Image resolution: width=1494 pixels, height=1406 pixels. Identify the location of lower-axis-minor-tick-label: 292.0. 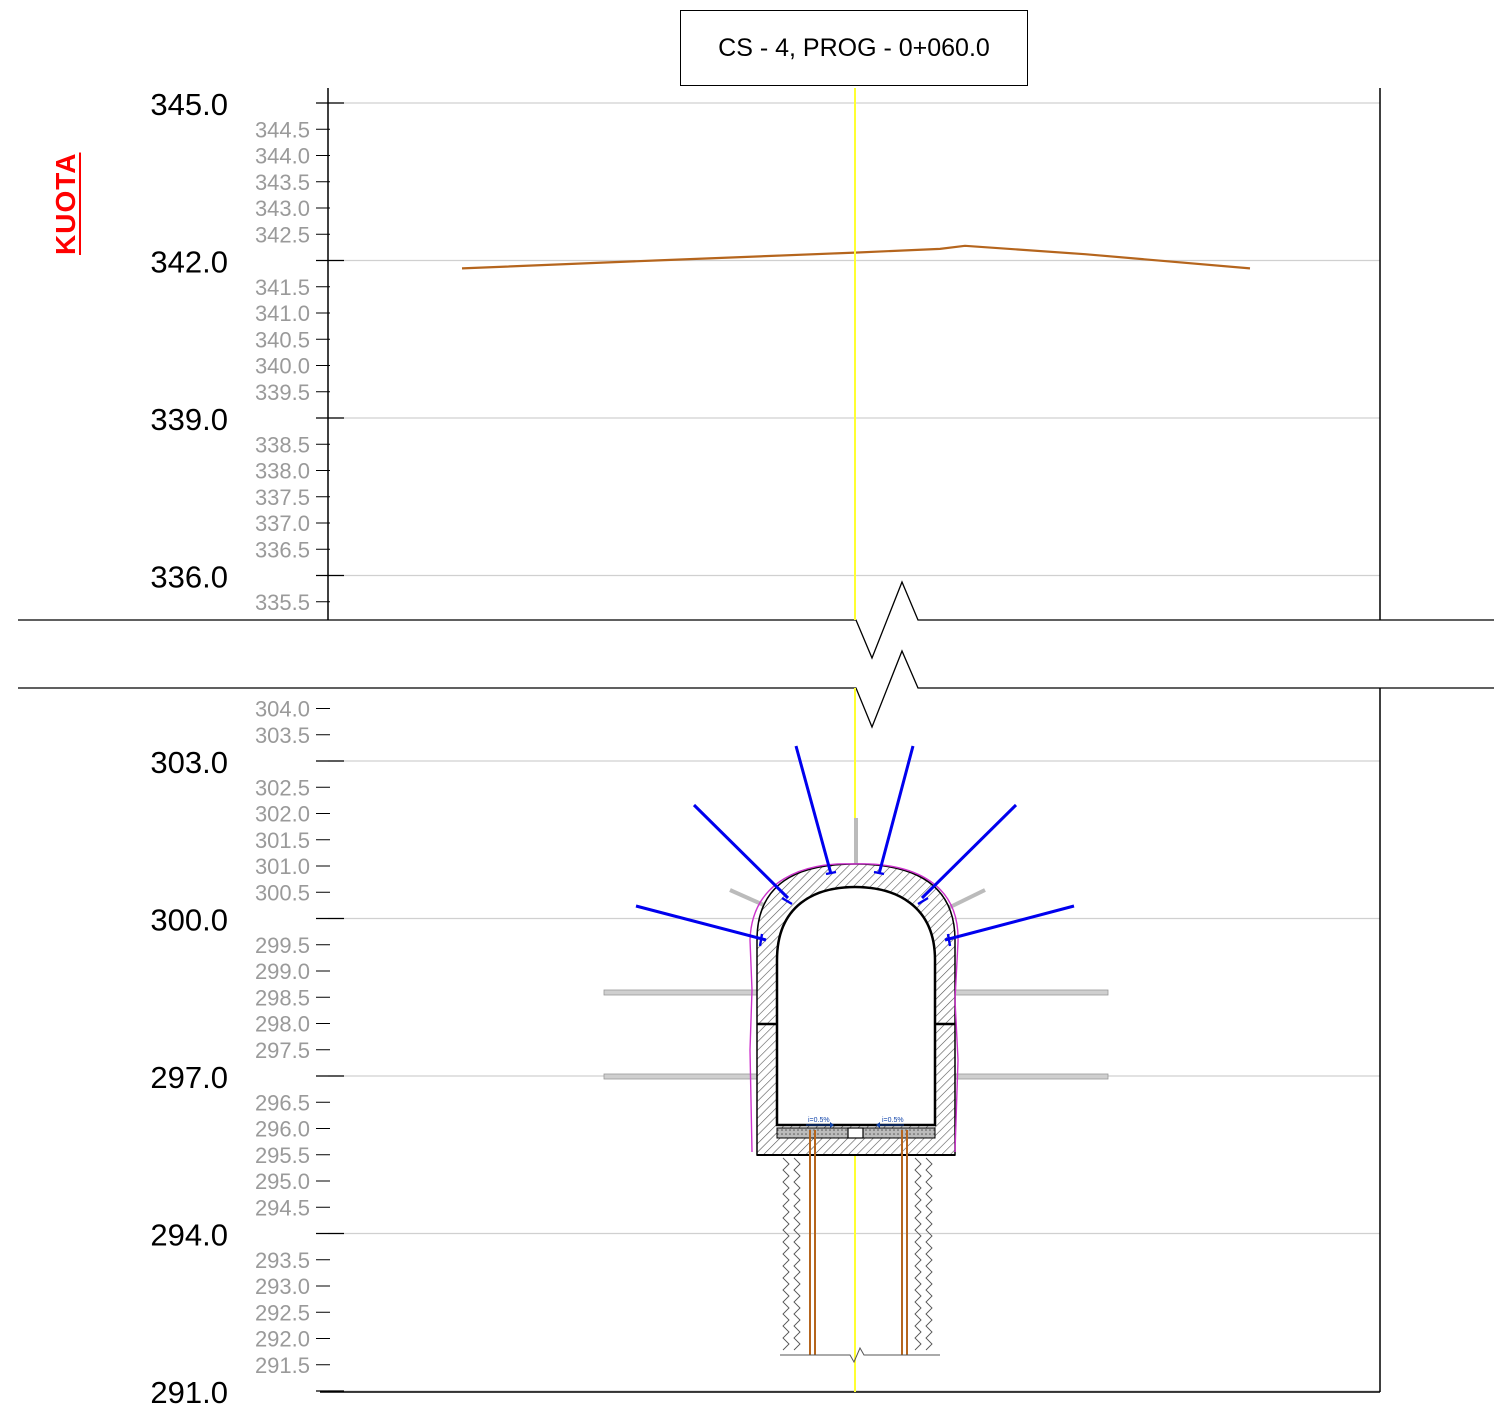
(282, 1339).